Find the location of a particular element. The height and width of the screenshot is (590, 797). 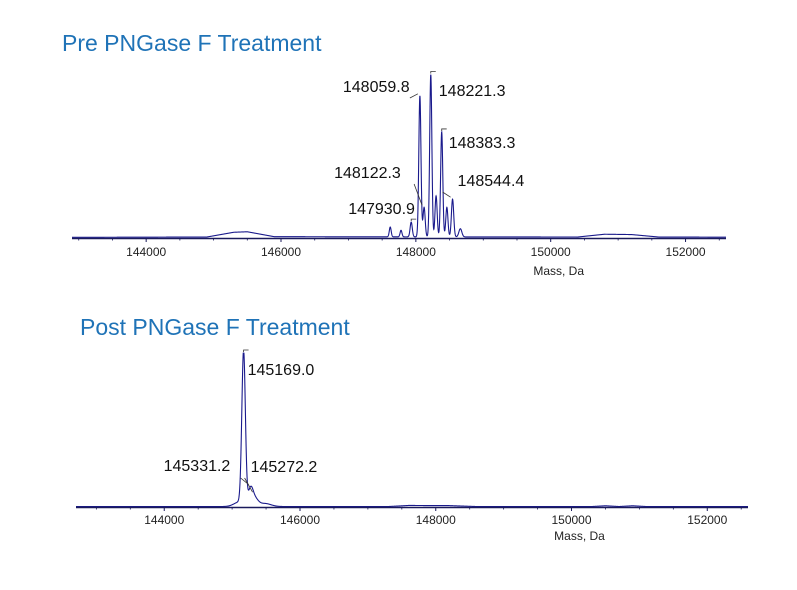

peak-label-0-1: 148221.3 is located at coordinates (472, 91).